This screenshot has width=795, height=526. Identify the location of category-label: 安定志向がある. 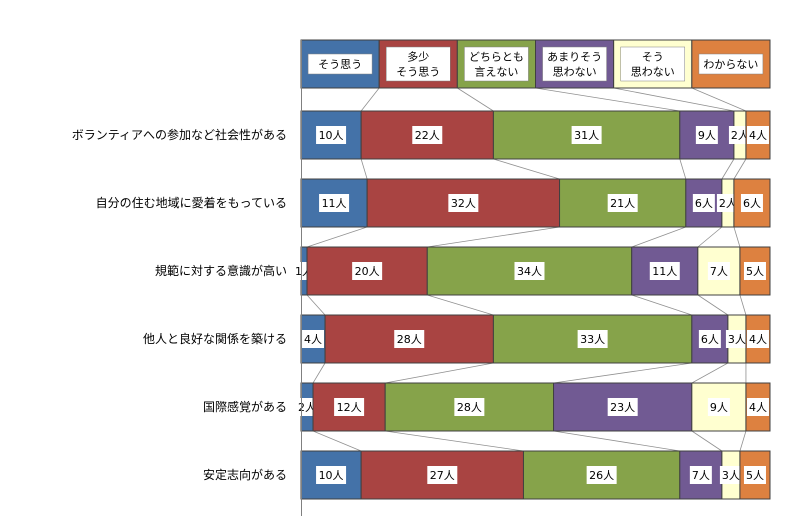
(245, 474).